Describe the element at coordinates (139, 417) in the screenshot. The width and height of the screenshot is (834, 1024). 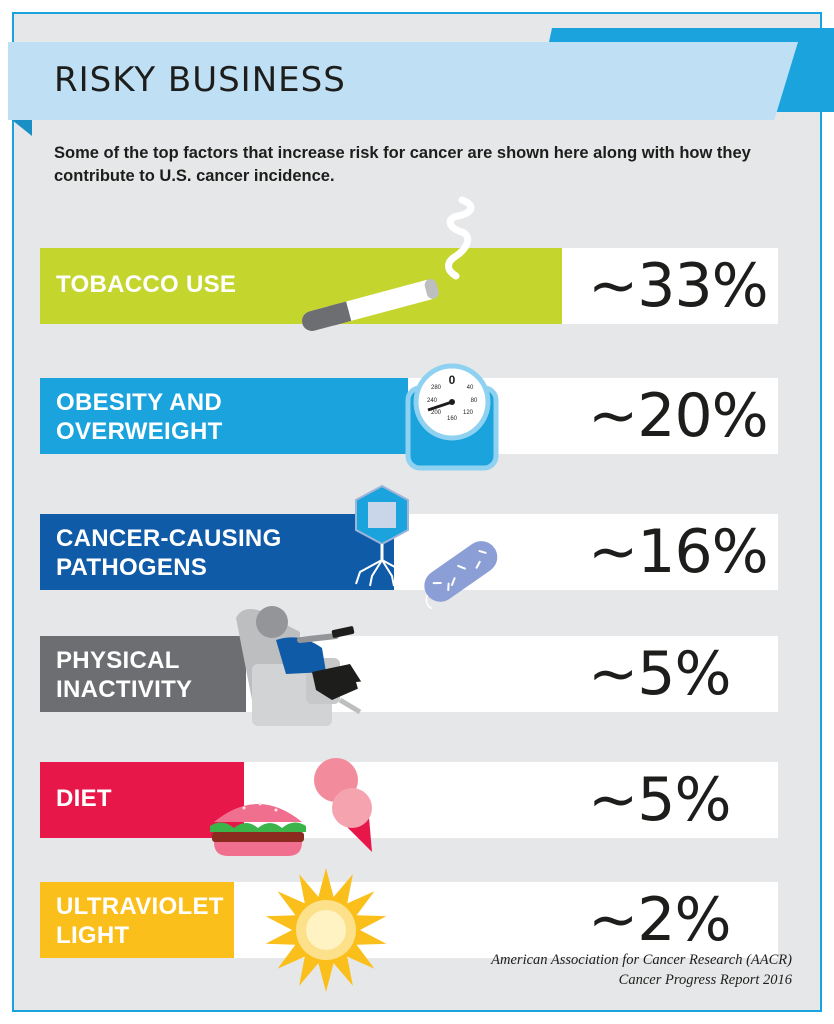
I see `factor-label: OBESITY AND OVERWEIGHT` at that location.